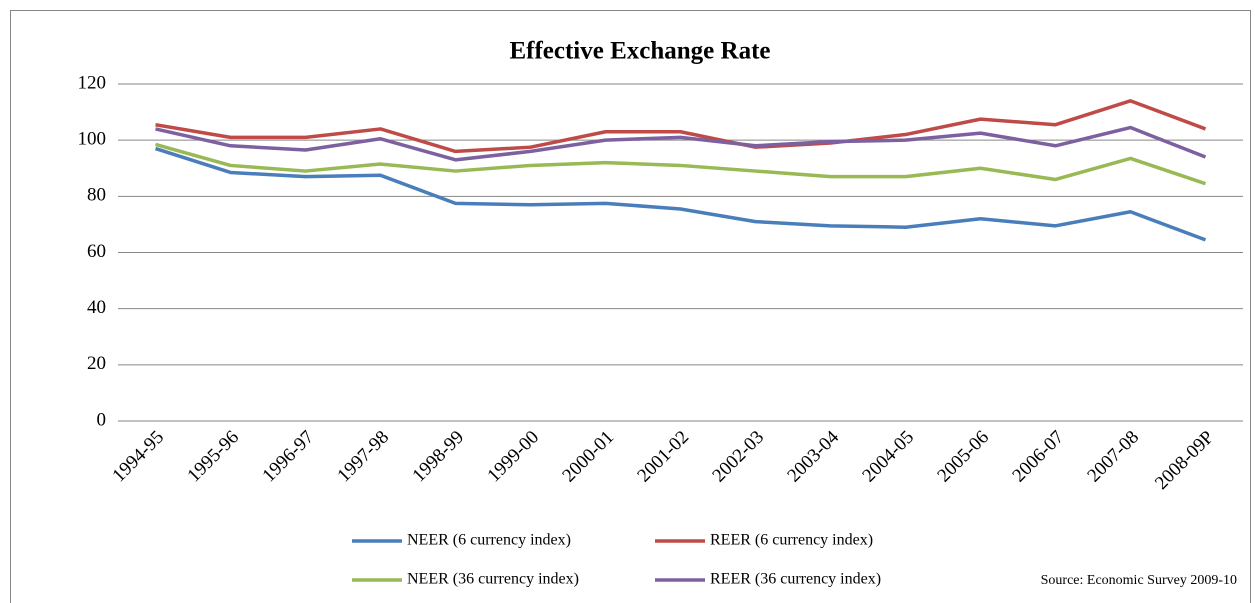 The height and width of the screenshot is (603, 1255). Describe the element at coordinates (493, 579) in the screenshot. I see `legend-label: NEER (36 currency index)` at that location.